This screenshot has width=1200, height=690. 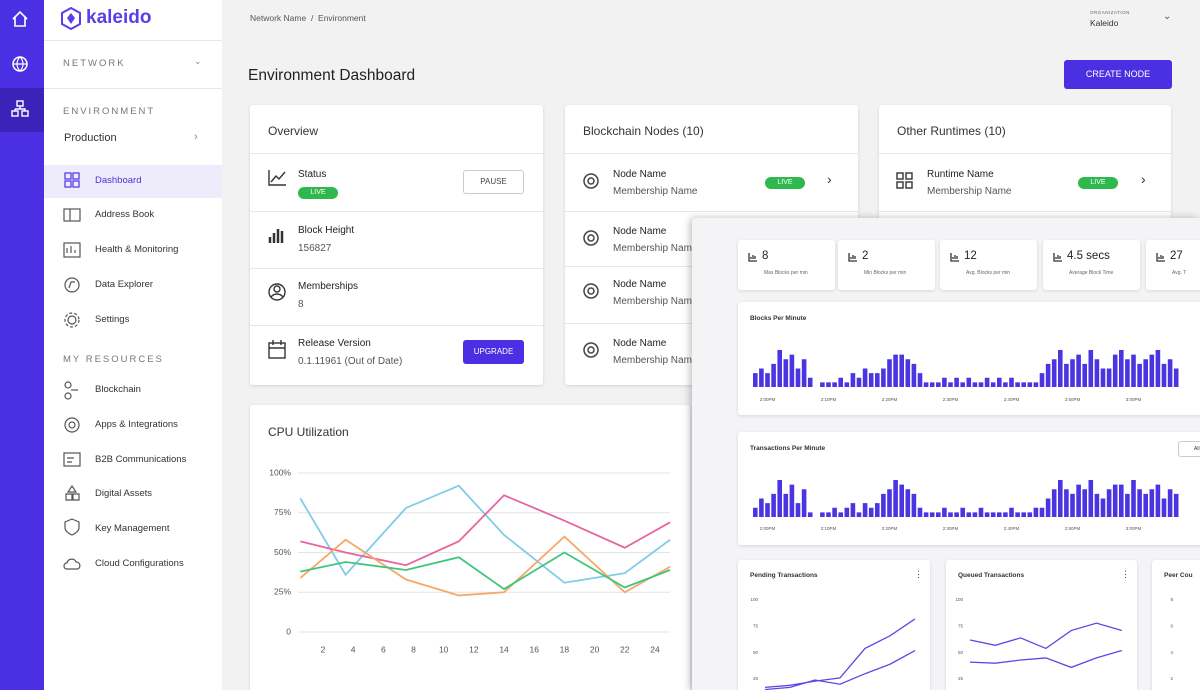 What do you see at coordinates (328, 286) in the screenshot?
I see `memberships-label: Memberships` at bounding box center [328, 286].